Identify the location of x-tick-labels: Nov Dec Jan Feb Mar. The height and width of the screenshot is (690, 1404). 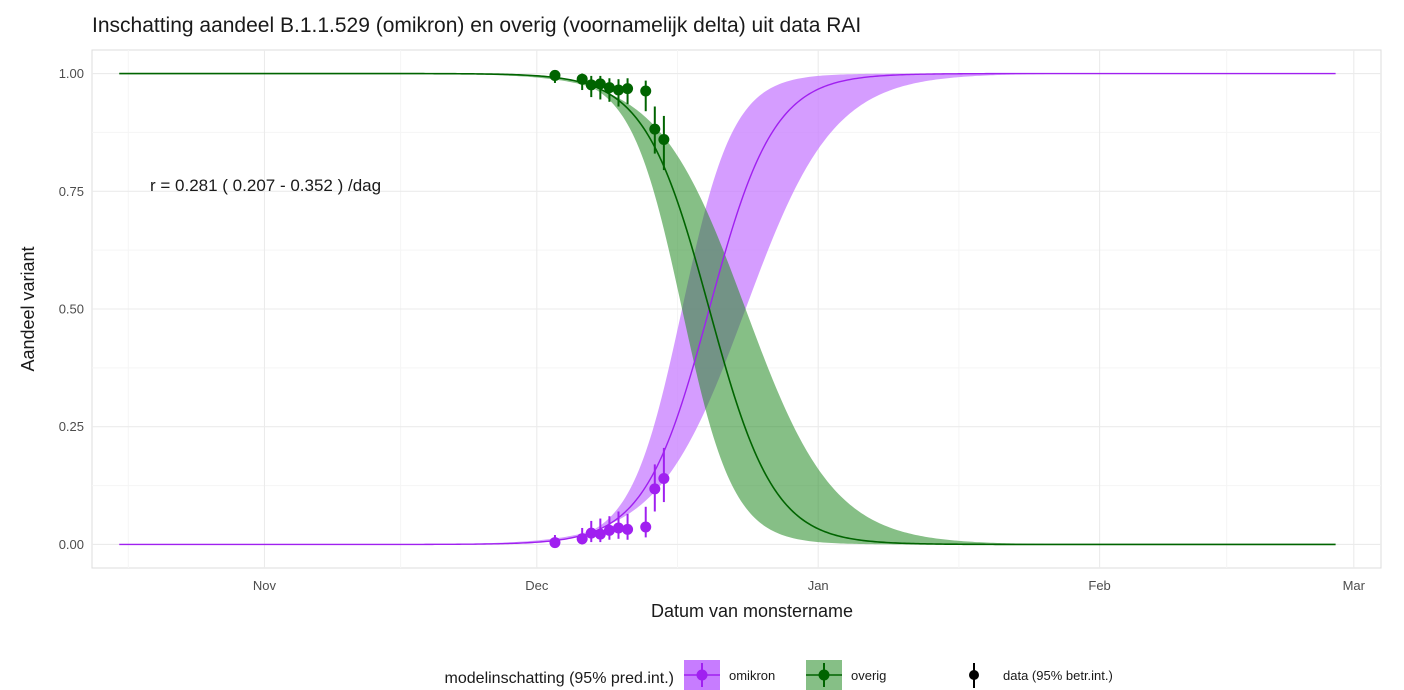
(809, 585).